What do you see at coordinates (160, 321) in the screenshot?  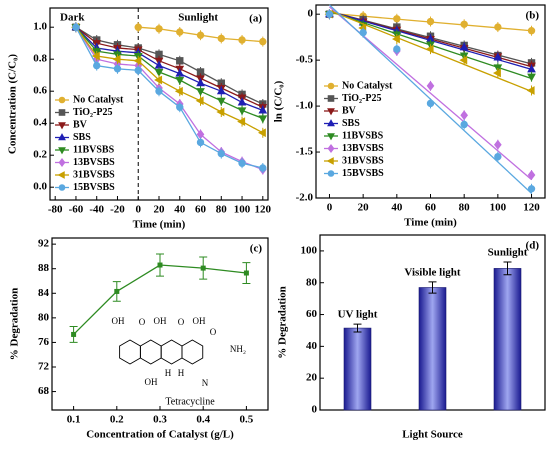 I see `atom-label: OH` at bounding box center [160, 321].